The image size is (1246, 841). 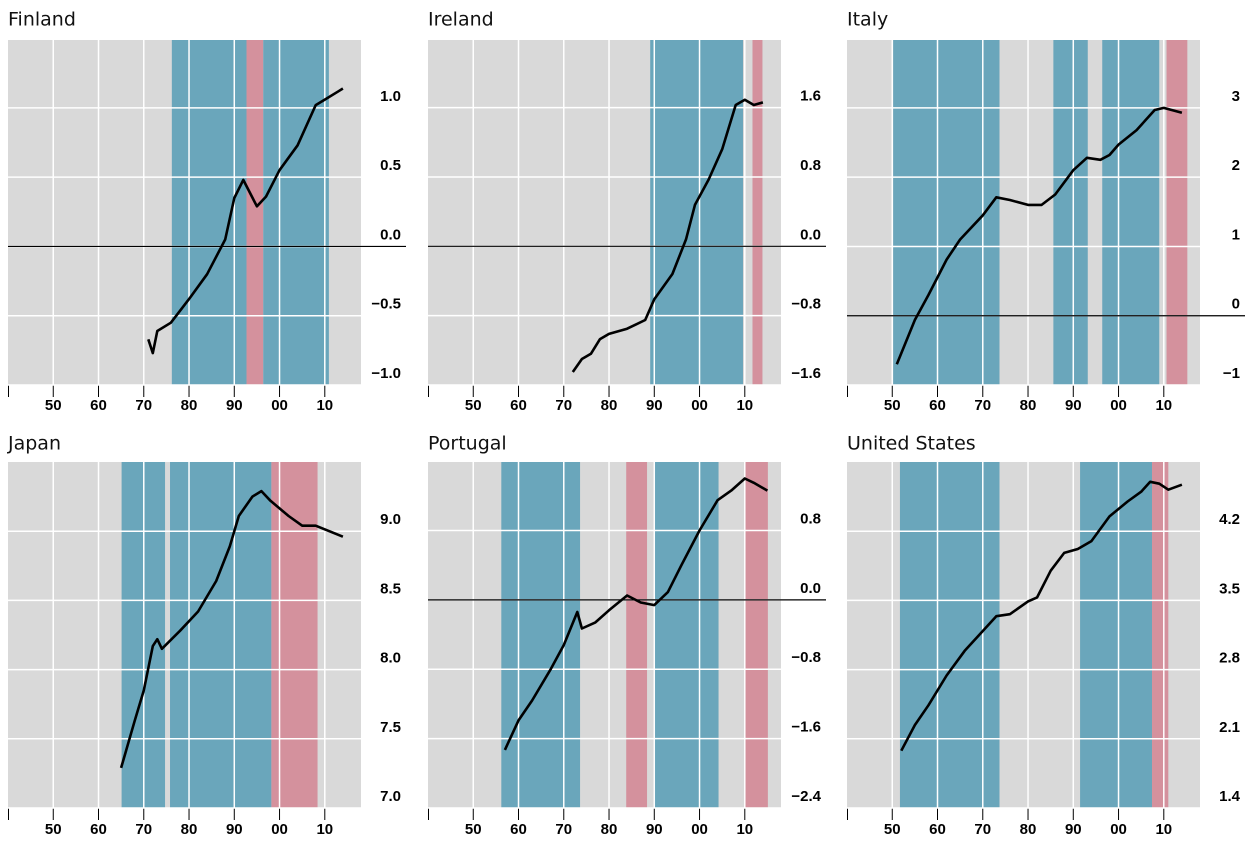 What do you see at coordinates (1230, 796) in the screenshot?
I see `y-tick-label: 1.4` at bounding box center [1230, 796].